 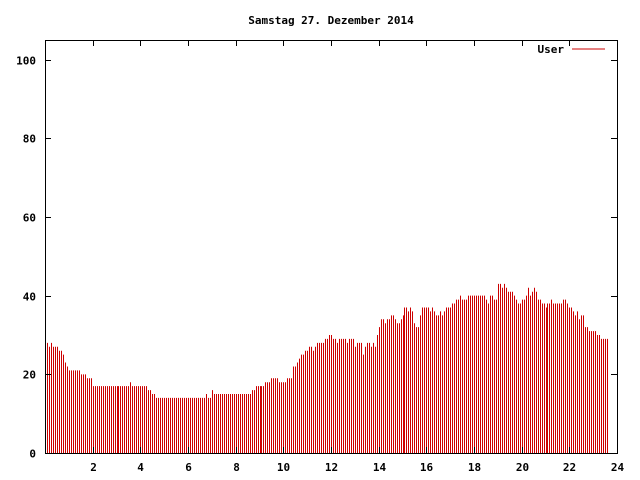 What do you see at coordinates (331, 467) in the screenshot?
I see `x-tick-label: 12` at bounding box center [331, 467].